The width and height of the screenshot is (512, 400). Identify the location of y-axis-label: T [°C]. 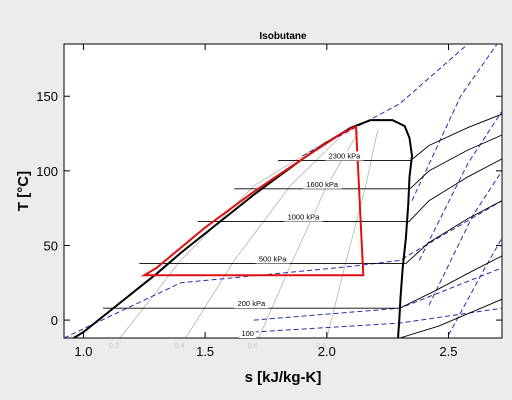
(23, 191).